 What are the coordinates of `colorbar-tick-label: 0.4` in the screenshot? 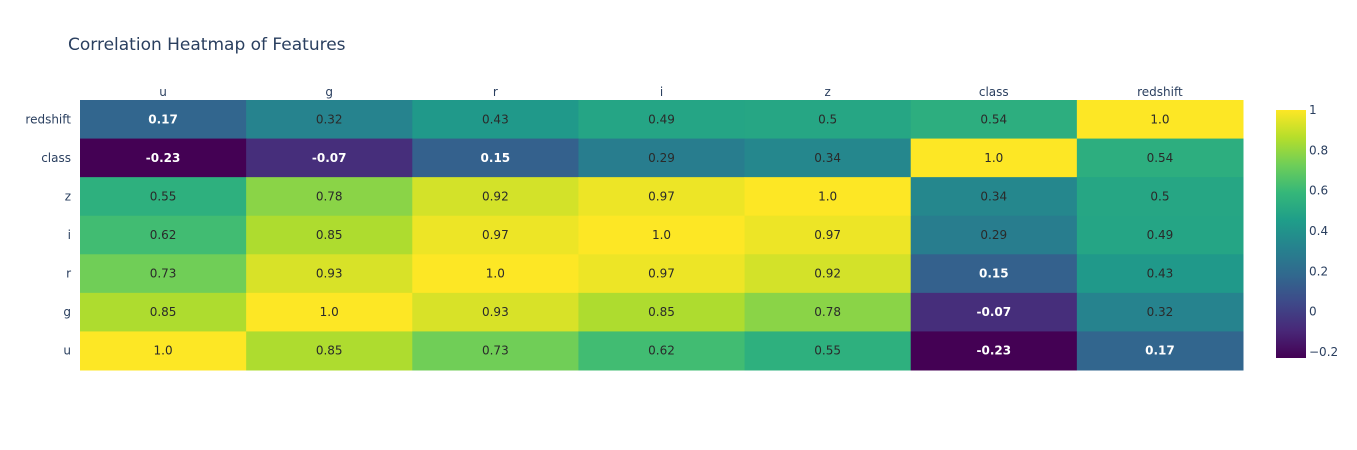 It's located at (1318, 231).